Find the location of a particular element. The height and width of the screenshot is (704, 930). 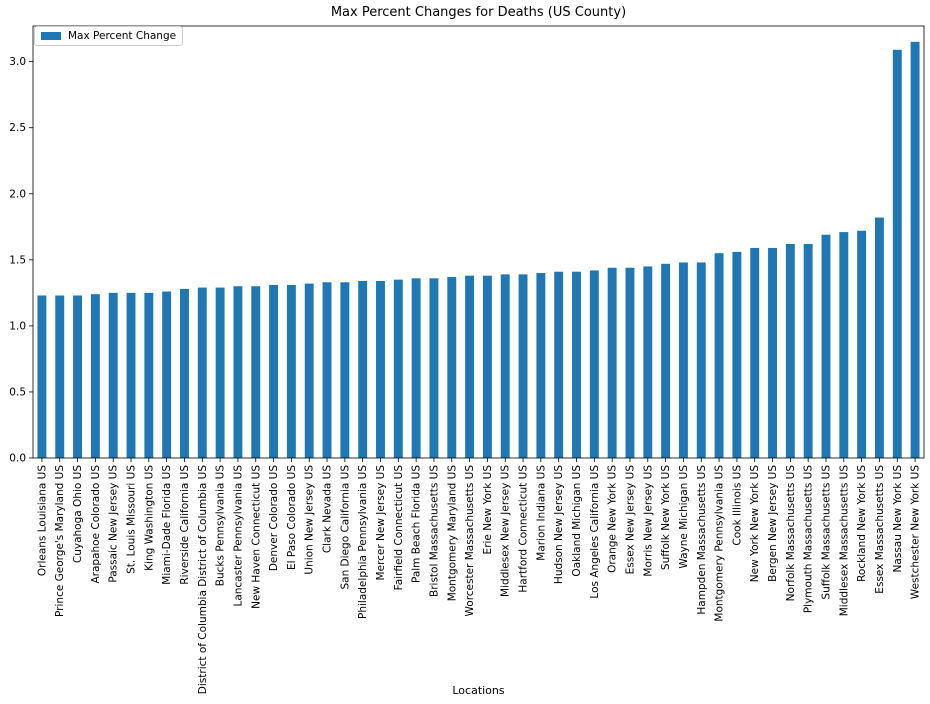

x-tick-label: Morris New Jersey US is located at coordinates (648, 521).